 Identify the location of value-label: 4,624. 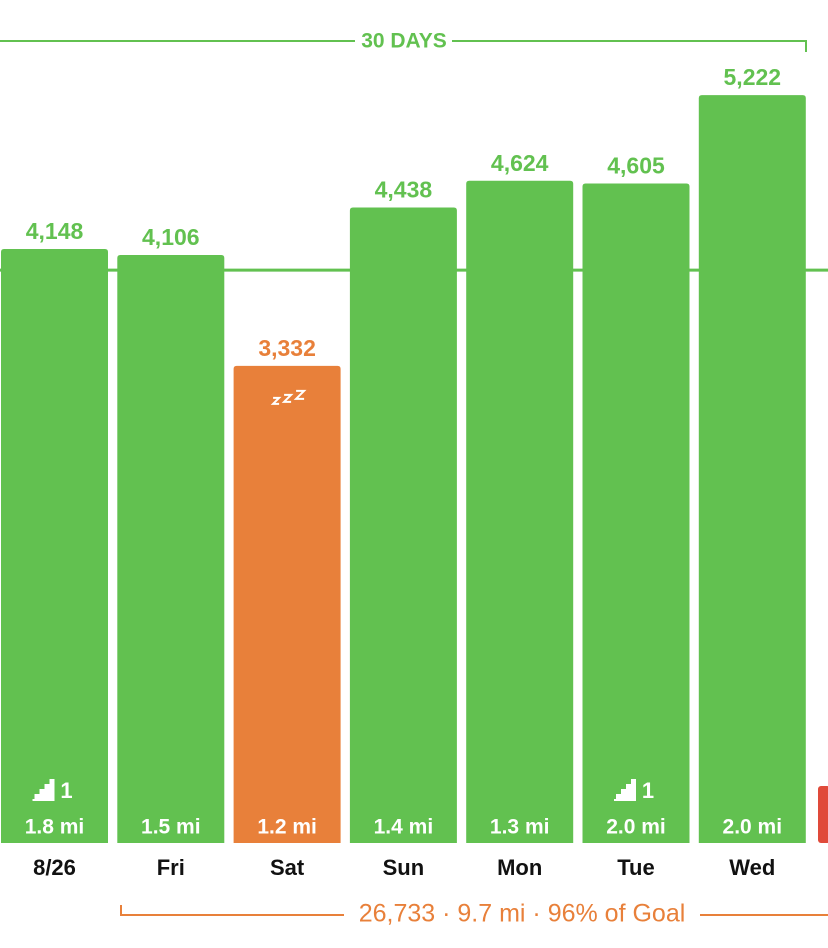
(520, 163).